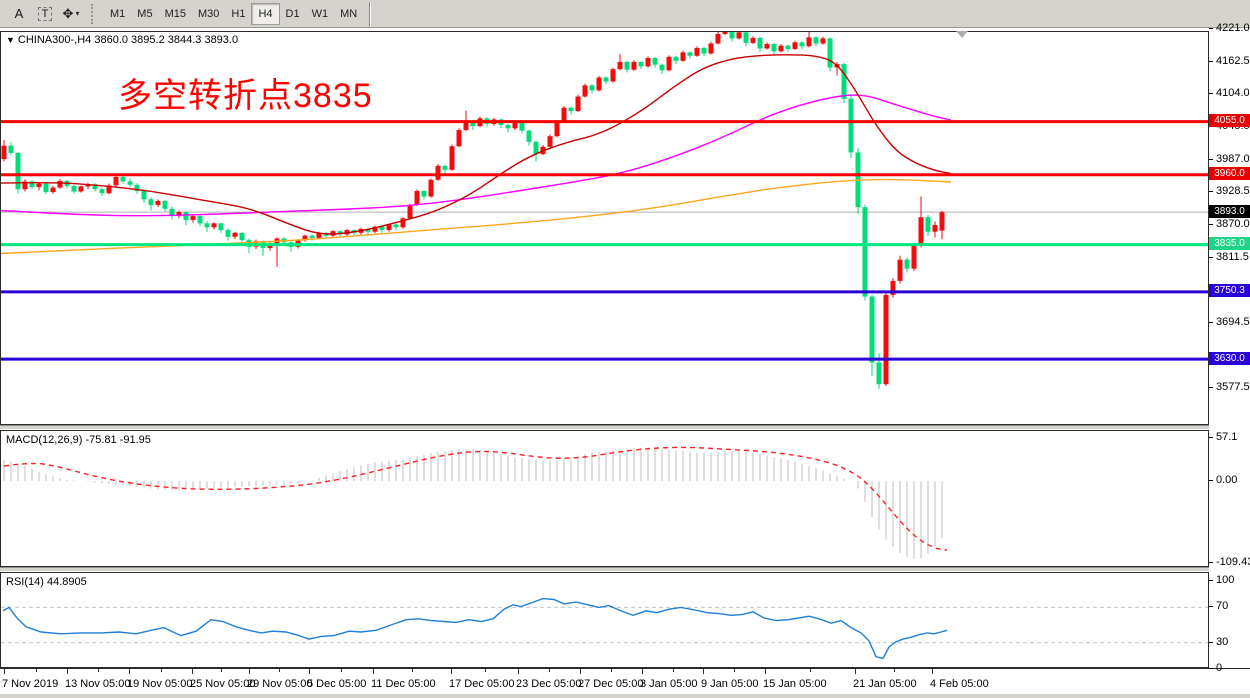  What do you see at coordinates (1229, 349) in the screenshot?
I see `price-axis` at bounding box center [1229, 349].